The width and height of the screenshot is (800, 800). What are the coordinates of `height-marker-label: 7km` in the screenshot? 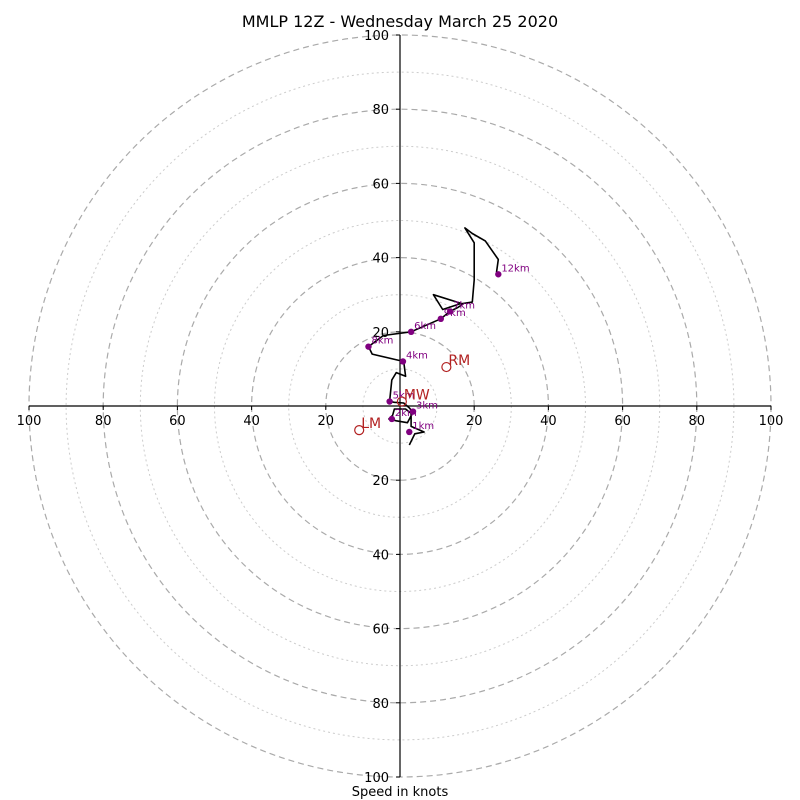 It's located at (464, 305).